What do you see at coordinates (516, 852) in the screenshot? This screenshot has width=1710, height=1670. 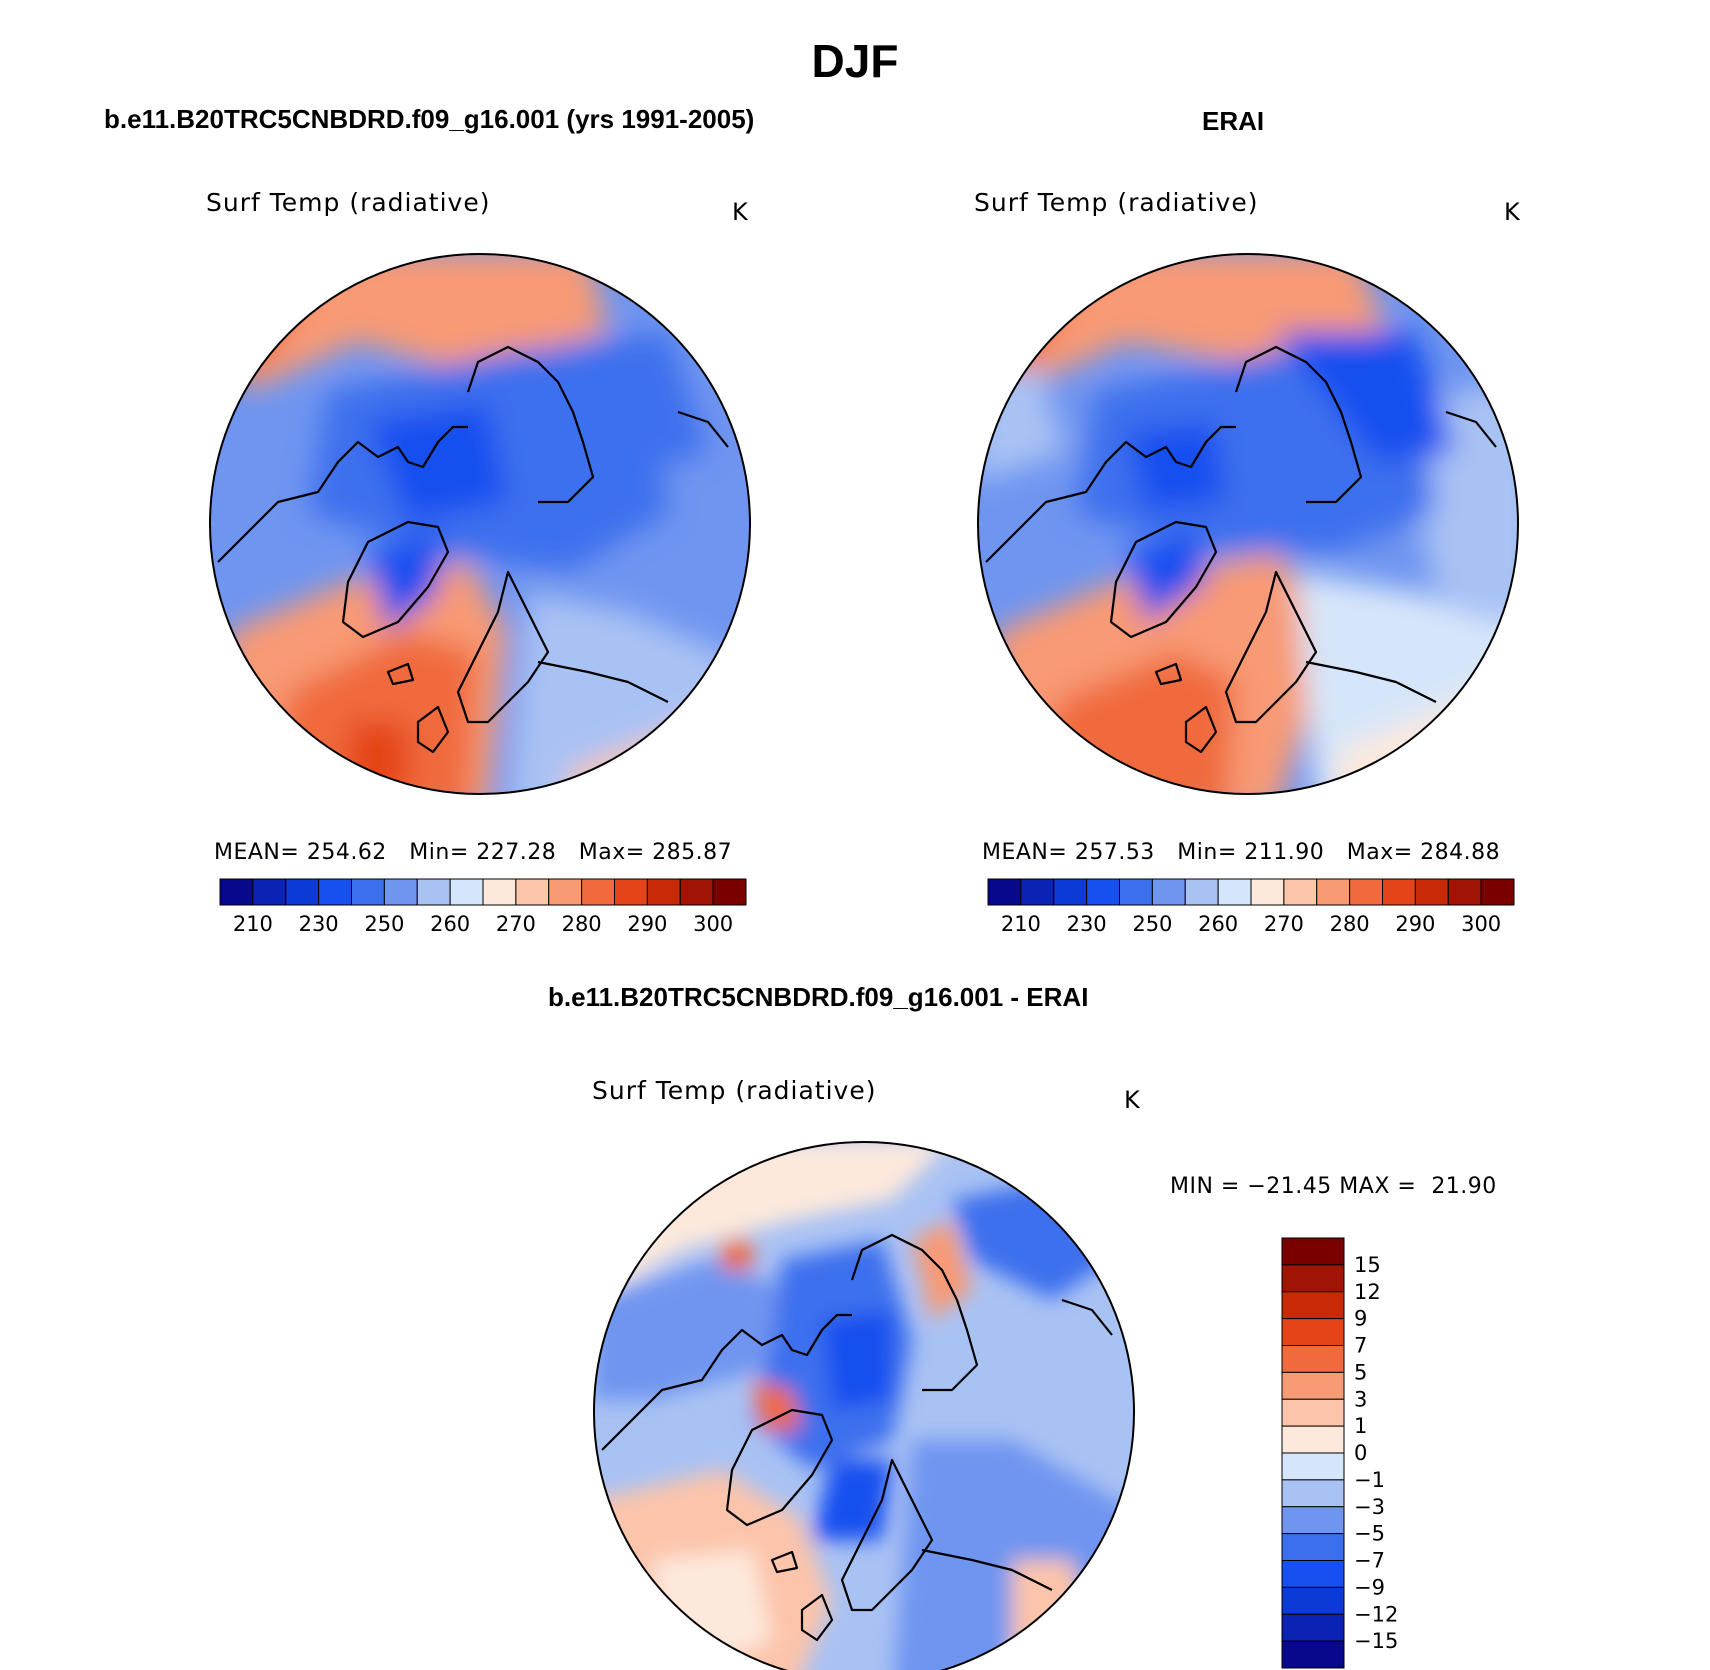 I see `model-min-value: 227.28` at bounding box center [516, 852].